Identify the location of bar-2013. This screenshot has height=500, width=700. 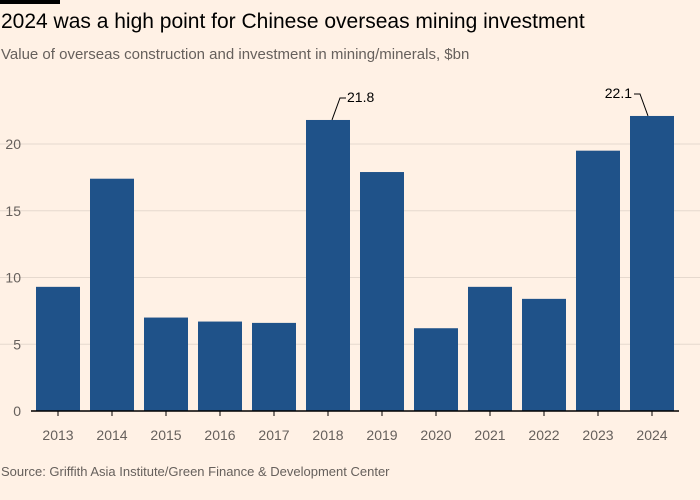
(58, 348).